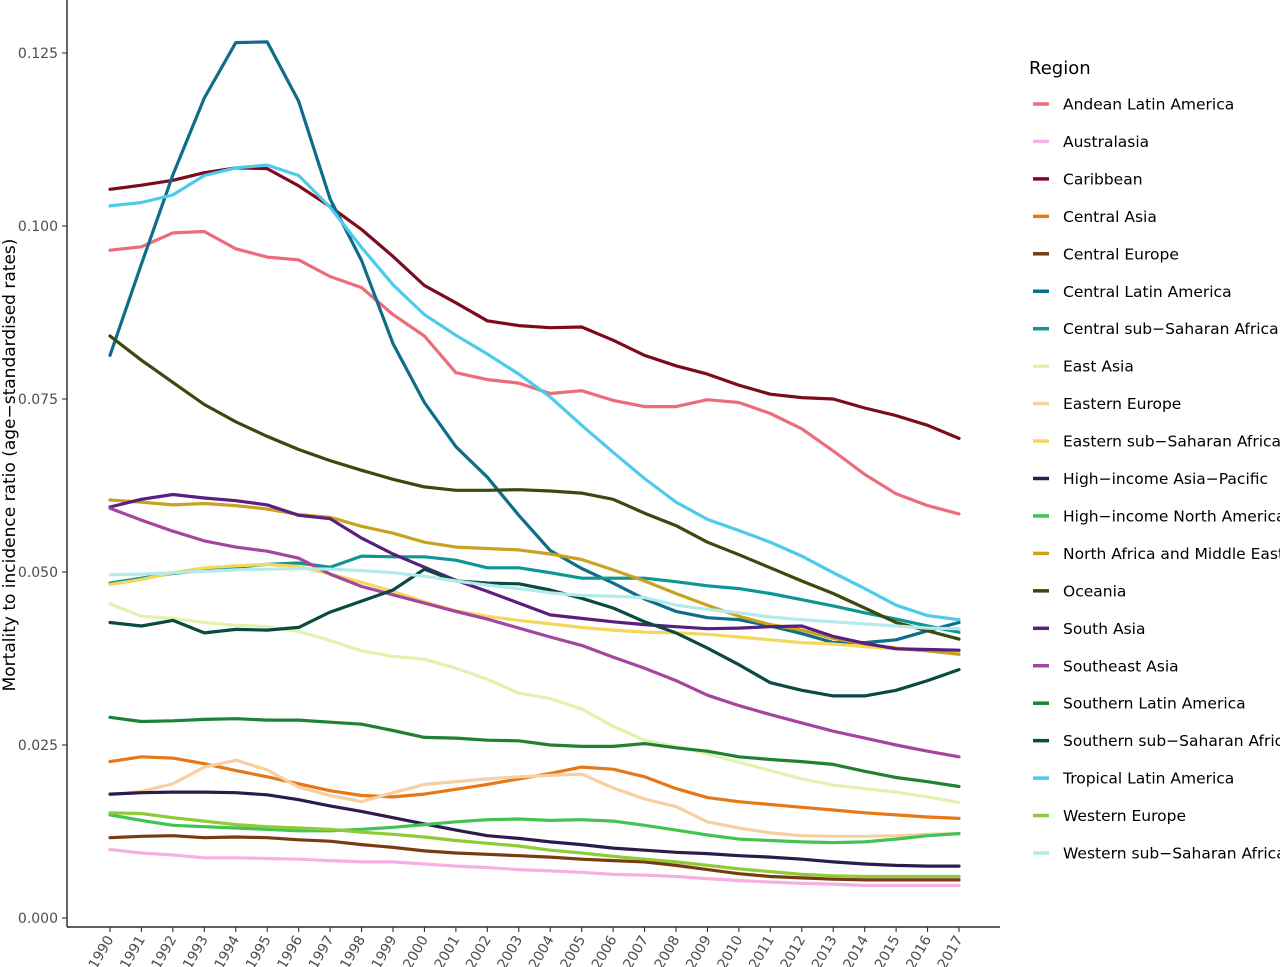 The image size is (1280, 967). What do you see at coordinates (534, 752) in the screenshot?
I see `series-line-southern-latin-america` at bounding box center [534, 752].